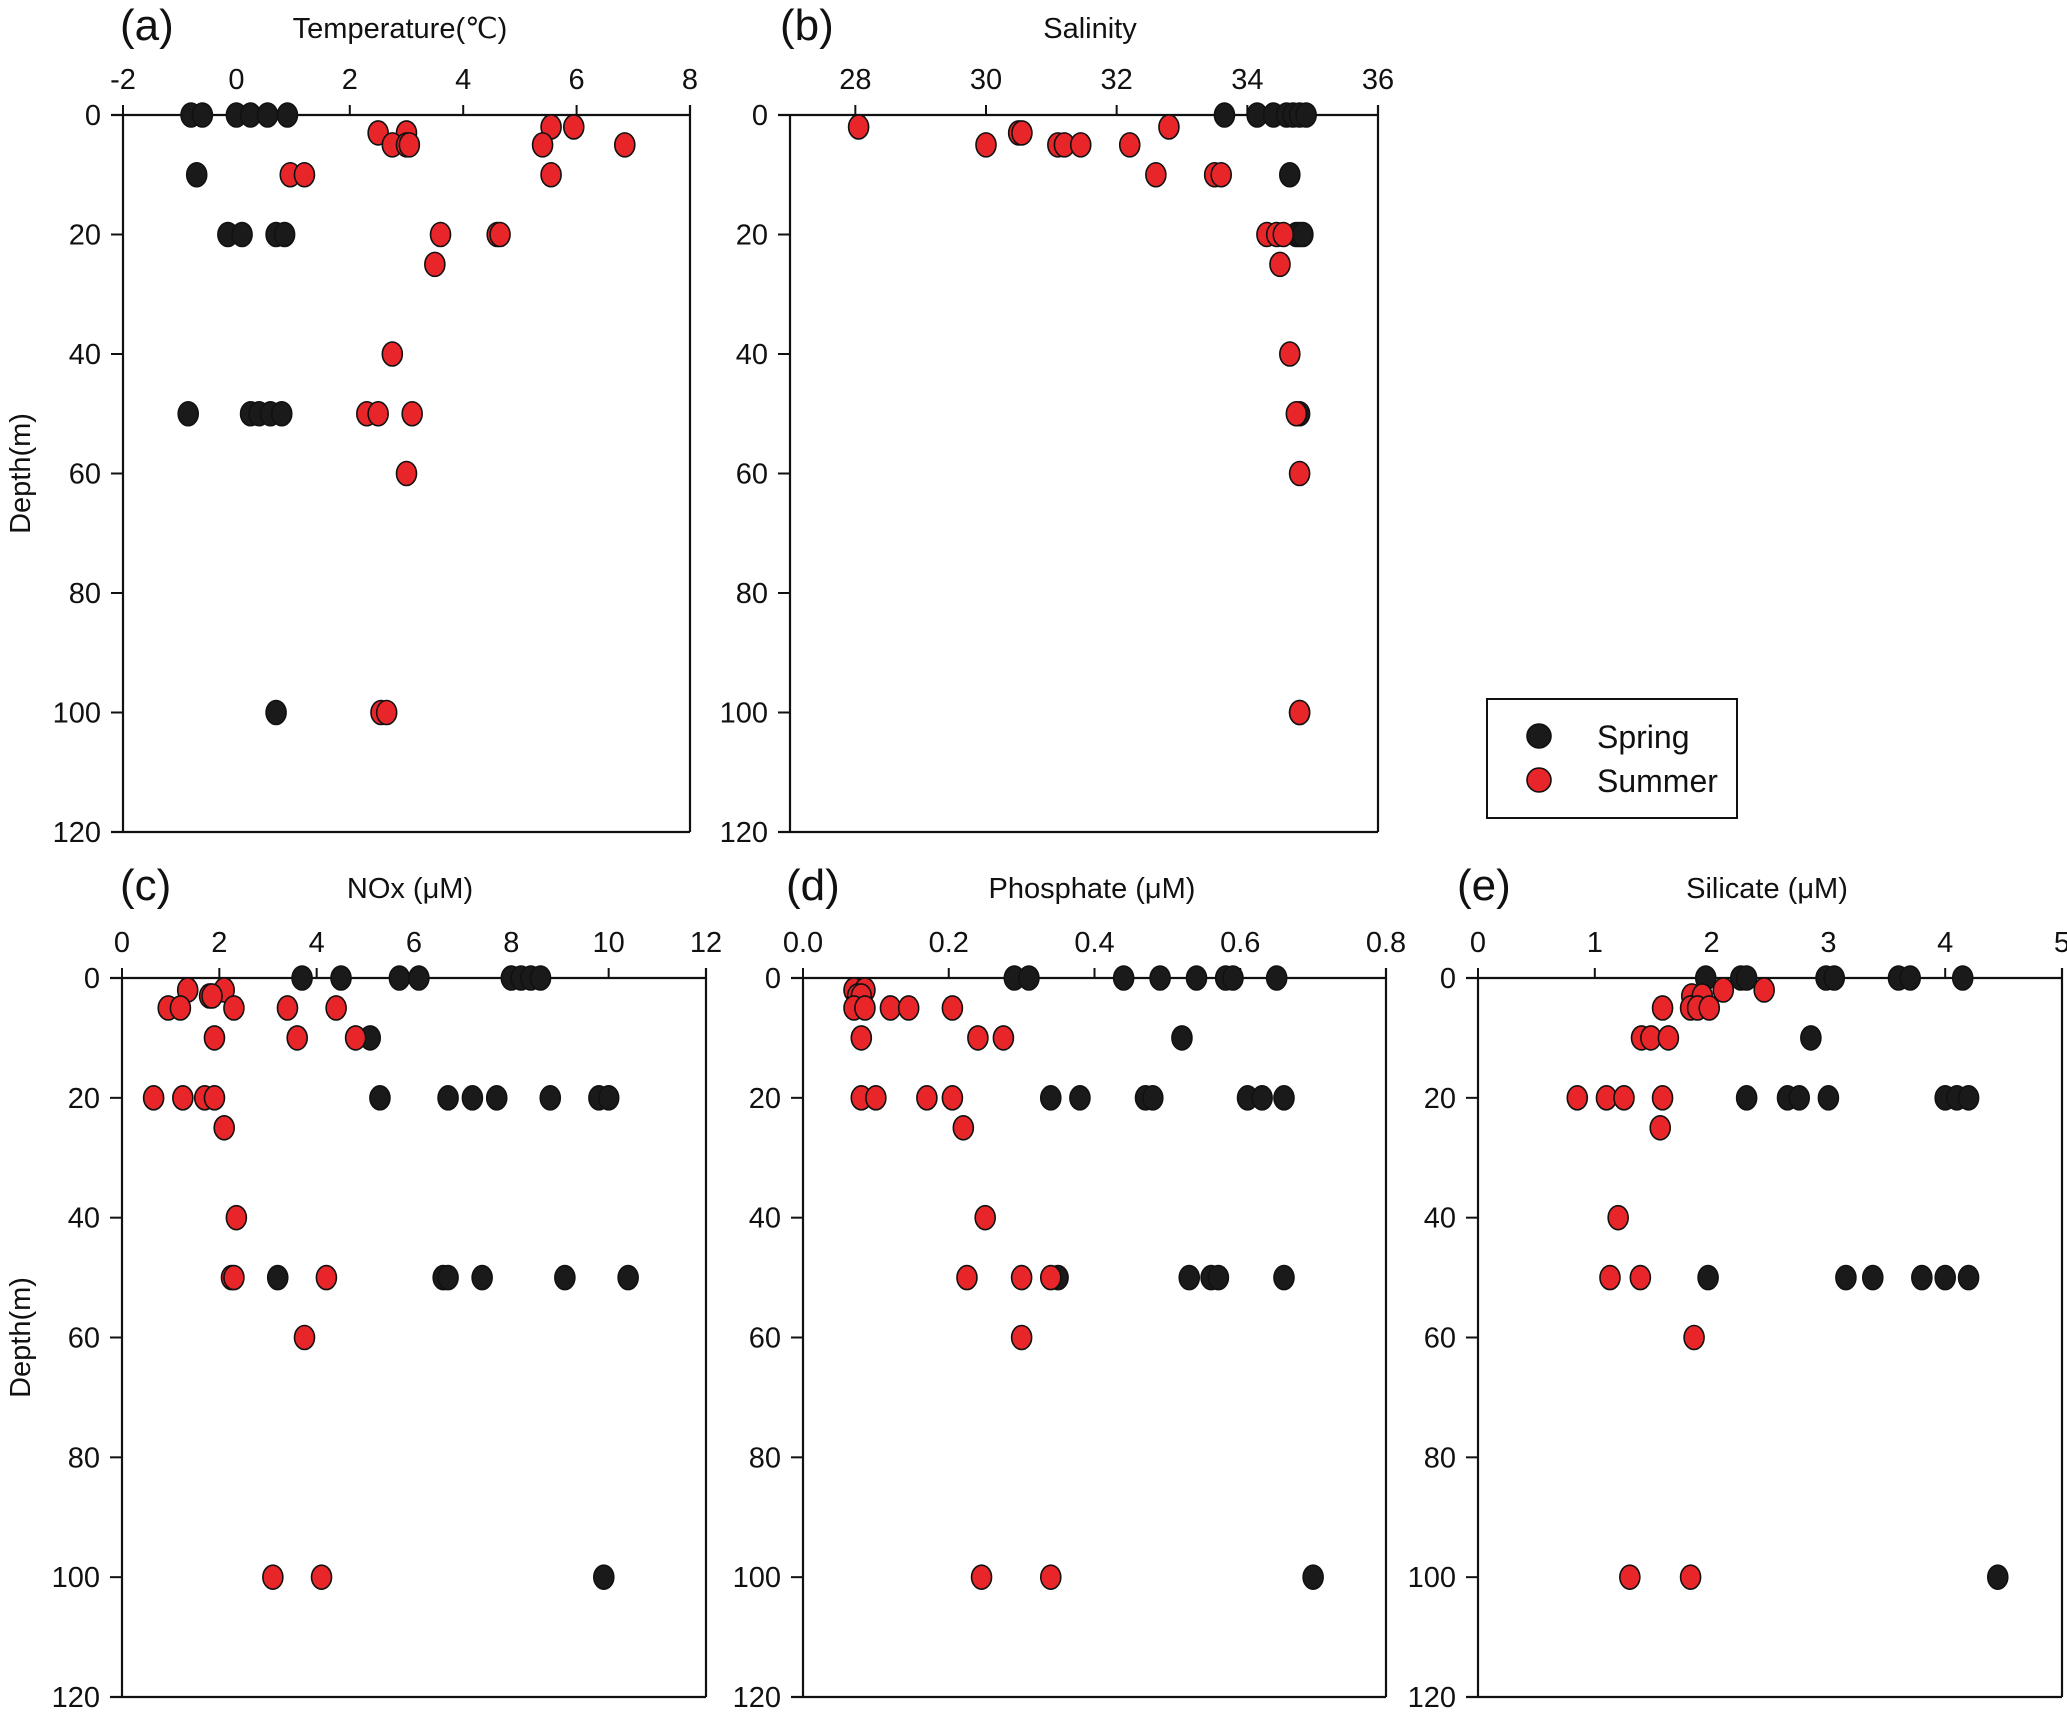 This screenshot has width=2067, height=1713. What do you see at coordinates (1657, 781) in the screenshot?
I see `legend-label-summer: Summer` at bounding box center [1657, 781].